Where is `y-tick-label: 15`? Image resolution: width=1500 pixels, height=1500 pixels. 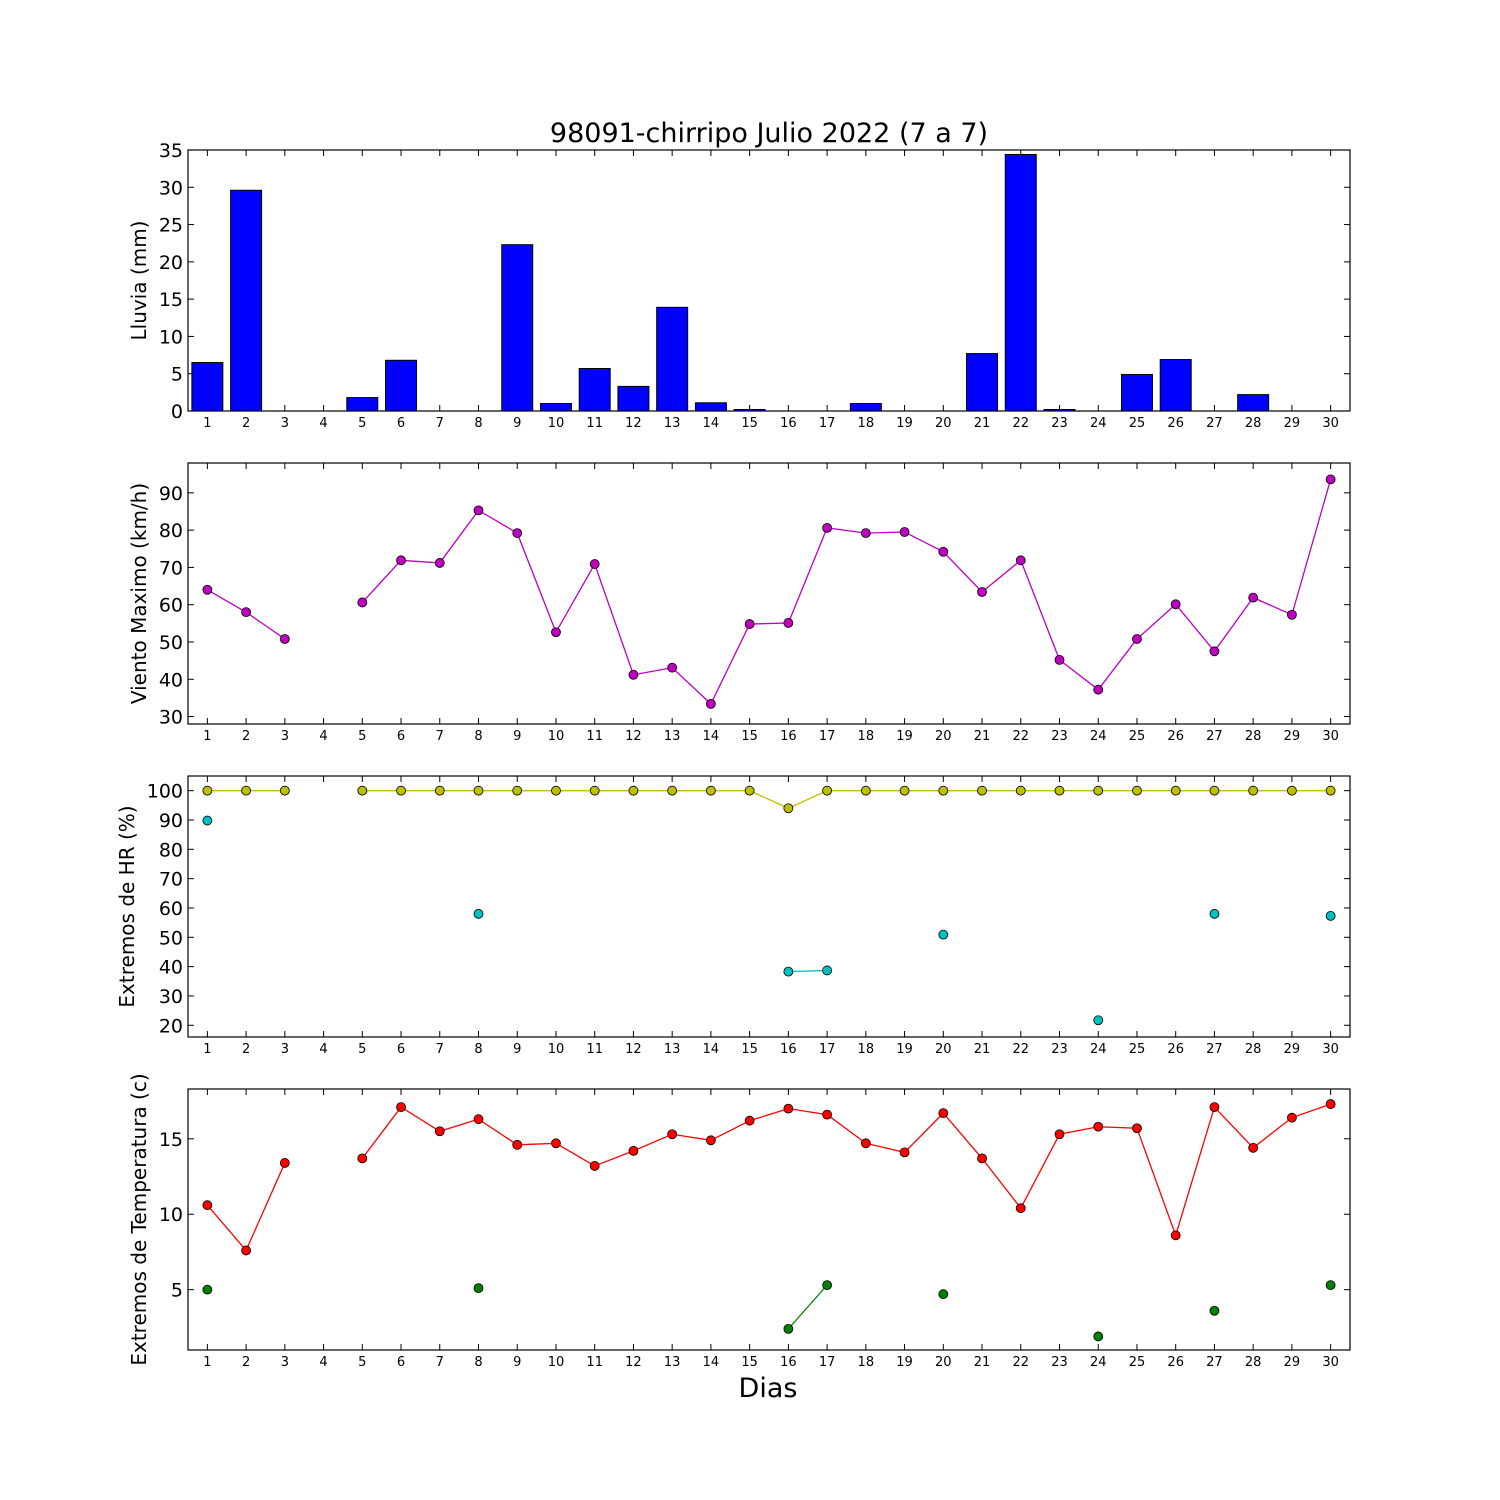
y-tick-label: 15 is located at coordinates (171, 300).